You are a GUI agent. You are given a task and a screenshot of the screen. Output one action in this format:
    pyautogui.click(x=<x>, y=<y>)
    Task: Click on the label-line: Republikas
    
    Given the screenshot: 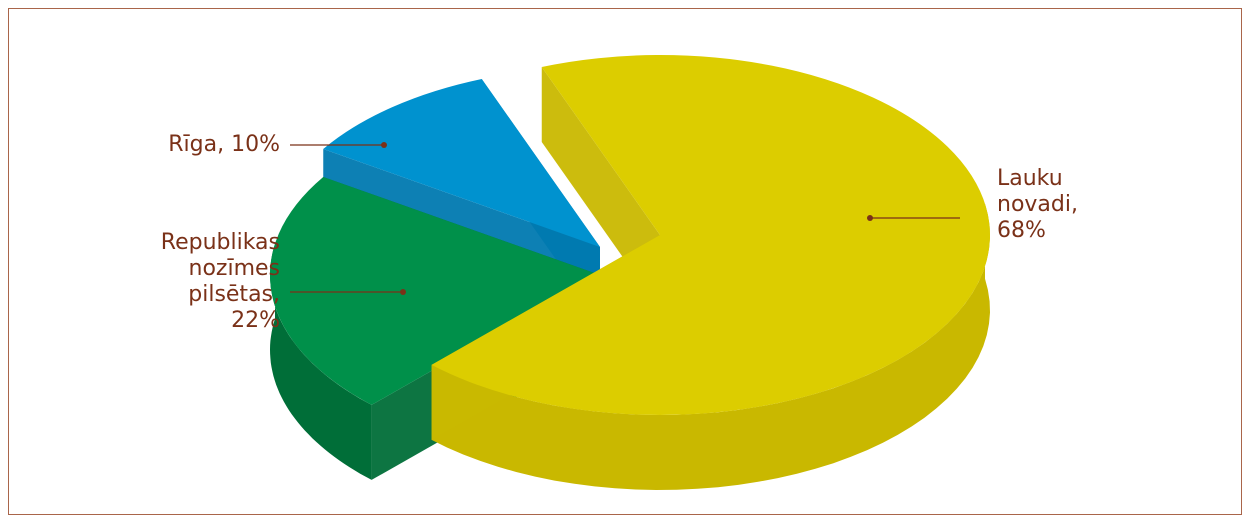 What is the action you would take?
    pyautogui.click(x=220, y=242)
    